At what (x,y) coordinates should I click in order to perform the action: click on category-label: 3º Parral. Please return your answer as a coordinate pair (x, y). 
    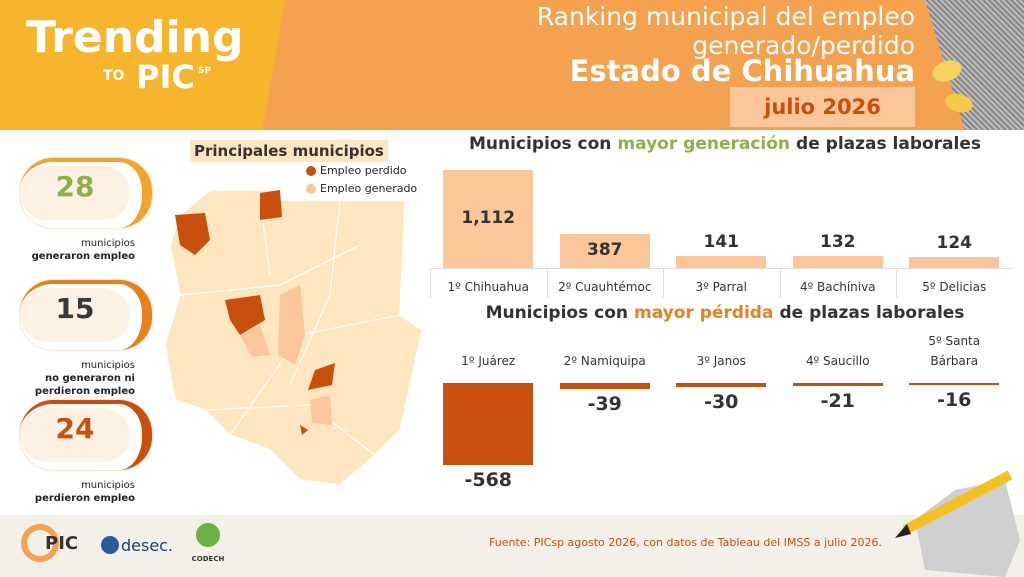
    Looking at the image, I should click on (721, 287).